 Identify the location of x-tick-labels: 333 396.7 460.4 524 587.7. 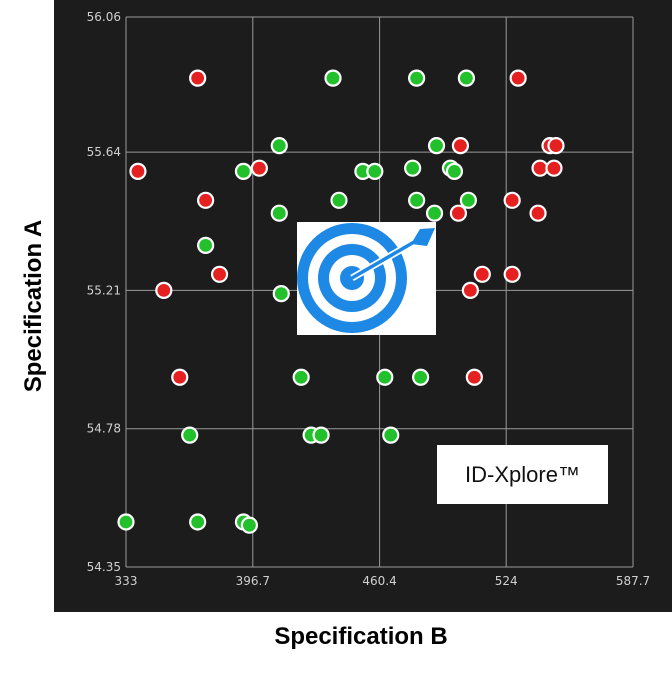
(383, 581).